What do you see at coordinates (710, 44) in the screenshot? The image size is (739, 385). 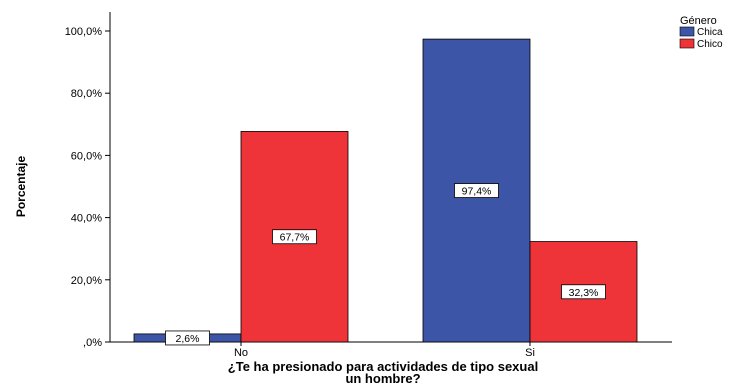 I see `legend-label-chico: Chico` at bounding box center [710, 44].